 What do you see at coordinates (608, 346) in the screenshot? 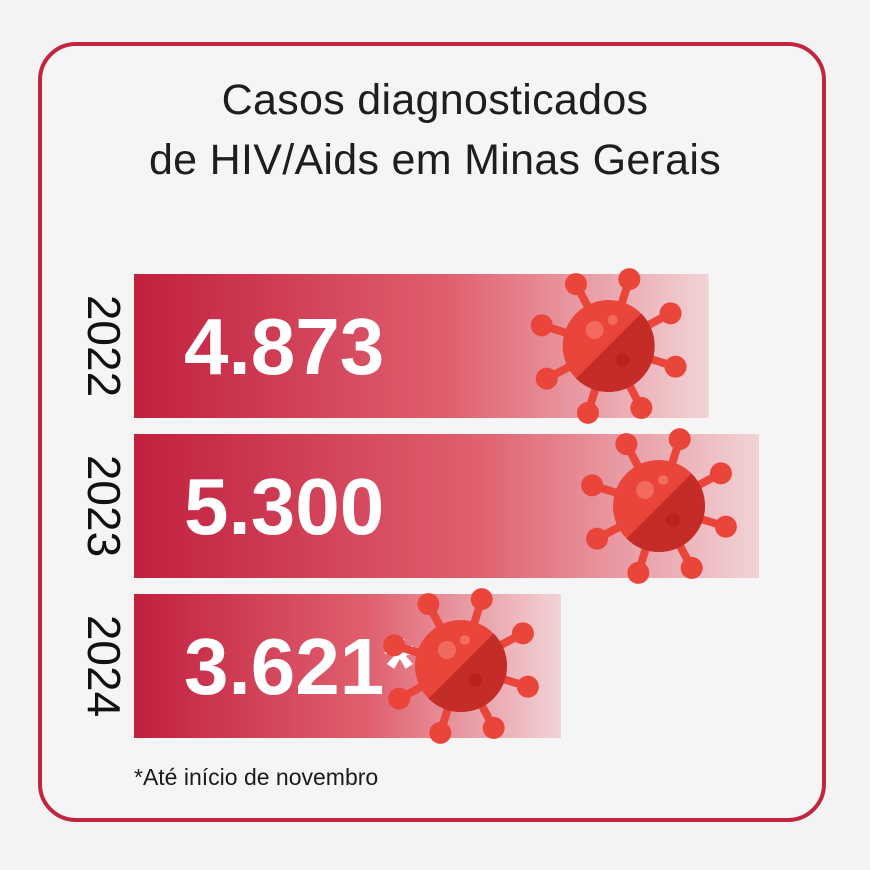
I see `virus-icon-2022` at bounding box center [608, 346].